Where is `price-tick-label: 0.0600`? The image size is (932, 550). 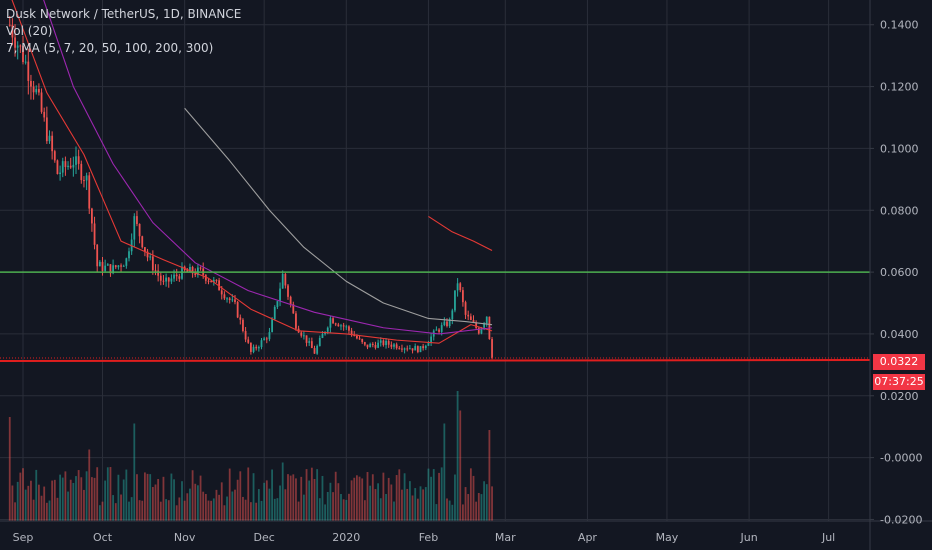 price-tick-label: 0.0600 is located at coordinates (899, 272).